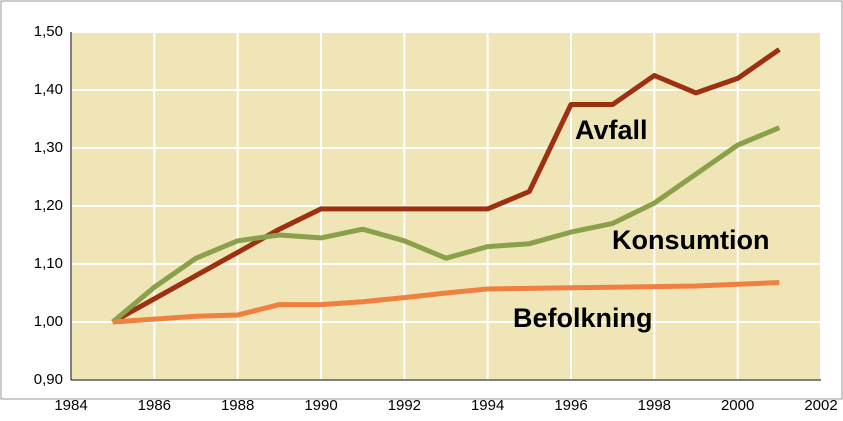 This screenshot has height=421, width=843. I want to click on series-label: Befolkning, so click(583, 318).